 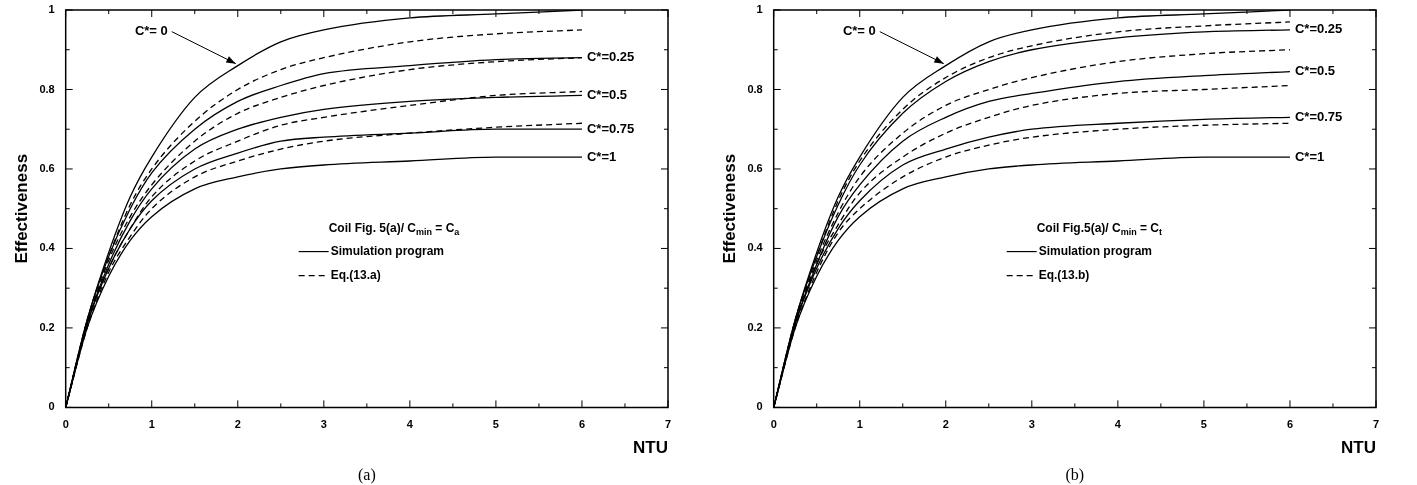 I want to click on text: (b), so click(x=1075, y=475).